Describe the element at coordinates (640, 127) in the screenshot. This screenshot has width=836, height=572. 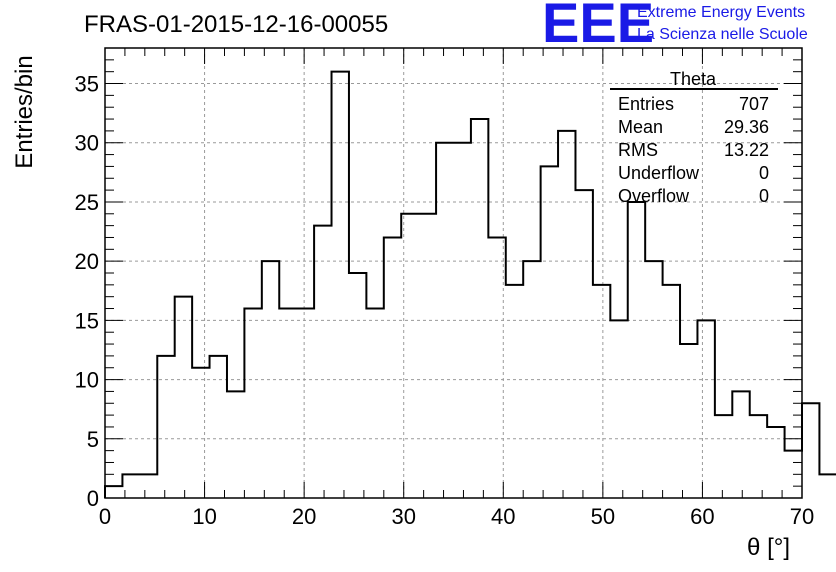
I see `stats-label-mean: Mean` at that location.